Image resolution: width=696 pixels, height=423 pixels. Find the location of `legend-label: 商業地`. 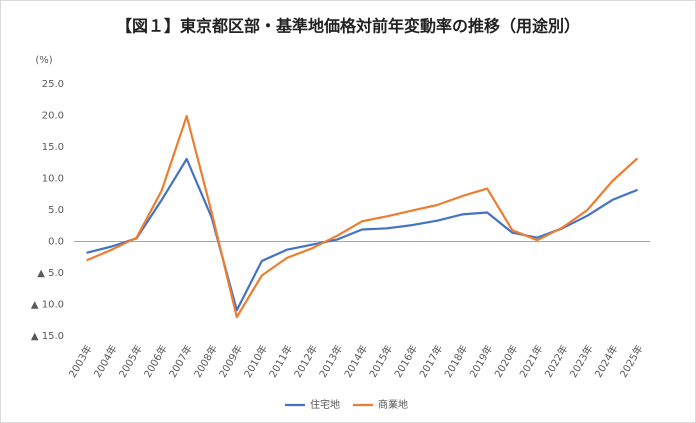

legend-label: 商業地 is located at coordinates (393, 404).